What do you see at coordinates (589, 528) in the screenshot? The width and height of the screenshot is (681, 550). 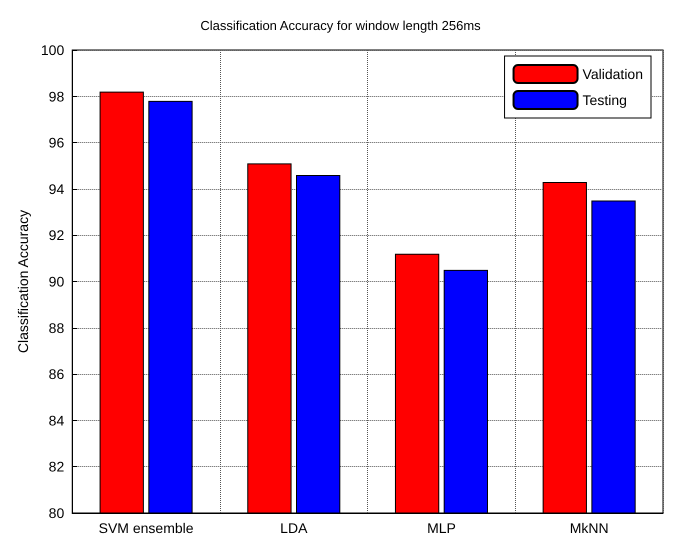 I see `x-tick-label: MkNN` at bounding box center [589, 528].